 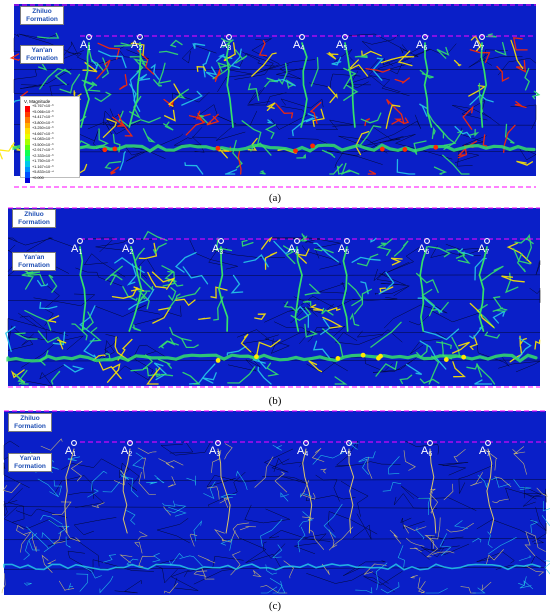 I want to click on legend-value: +1.167×10⁻³, so click(x=43, y=166).